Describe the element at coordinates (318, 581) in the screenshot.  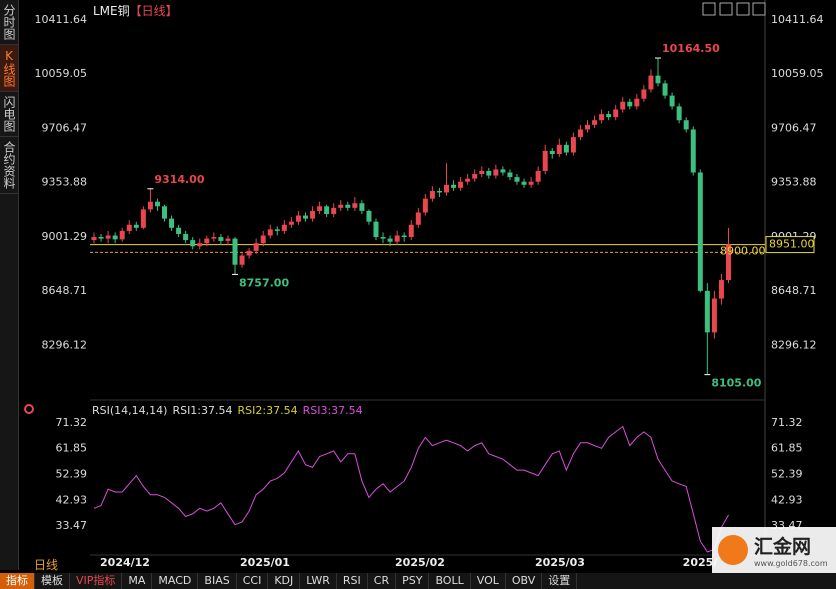
I see `toolbar-item: LWR` at that location.